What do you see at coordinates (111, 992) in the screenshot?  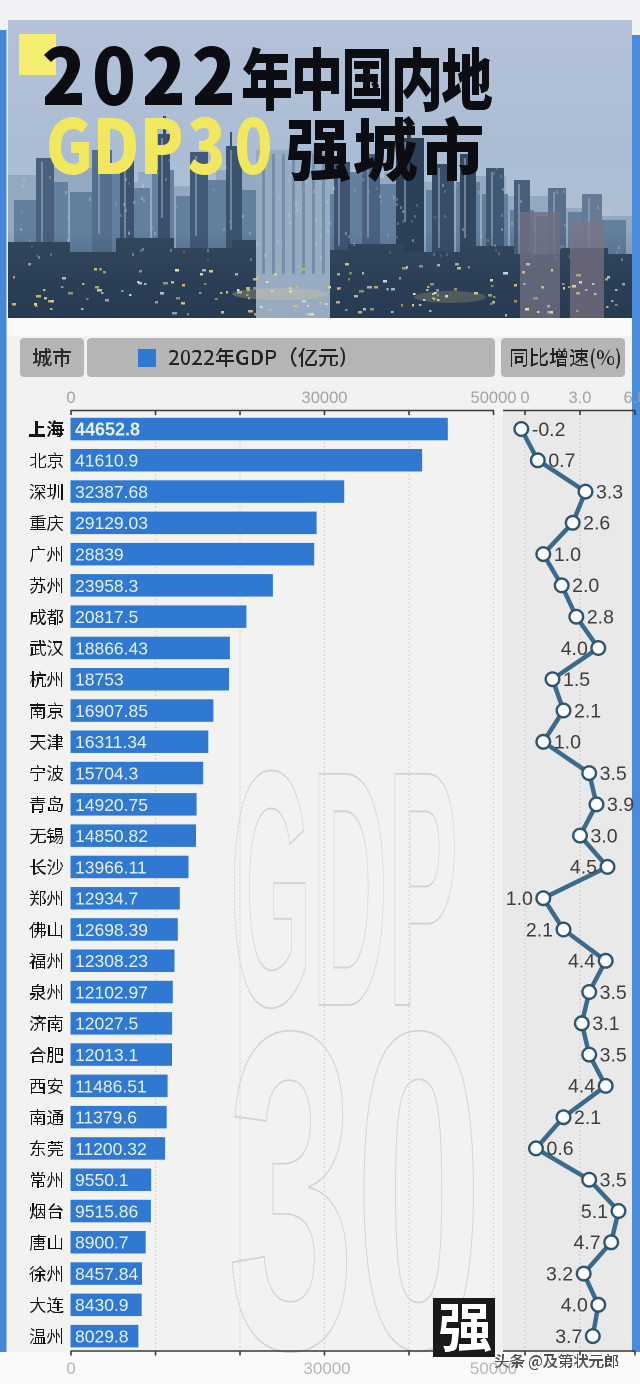 I see `svg-text: 12102.97` at bounding box center [111, 992].